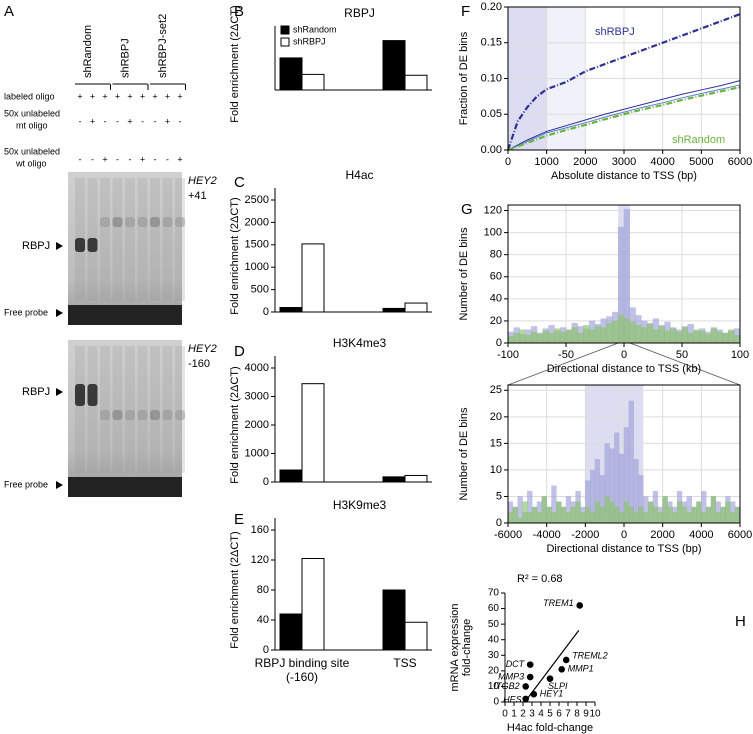 This screenshot has width=753, height=734. Describe the element at coordinates (740, 535) in the screenshot. I see `x-tick-label: 6000` at that location.